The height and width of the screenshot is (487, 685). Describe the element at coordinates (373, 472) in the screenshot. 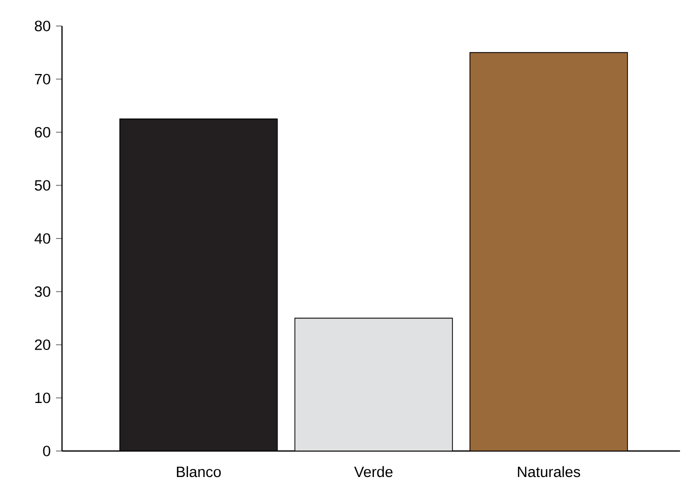

I see `x-tick-label: Verde` at that location.